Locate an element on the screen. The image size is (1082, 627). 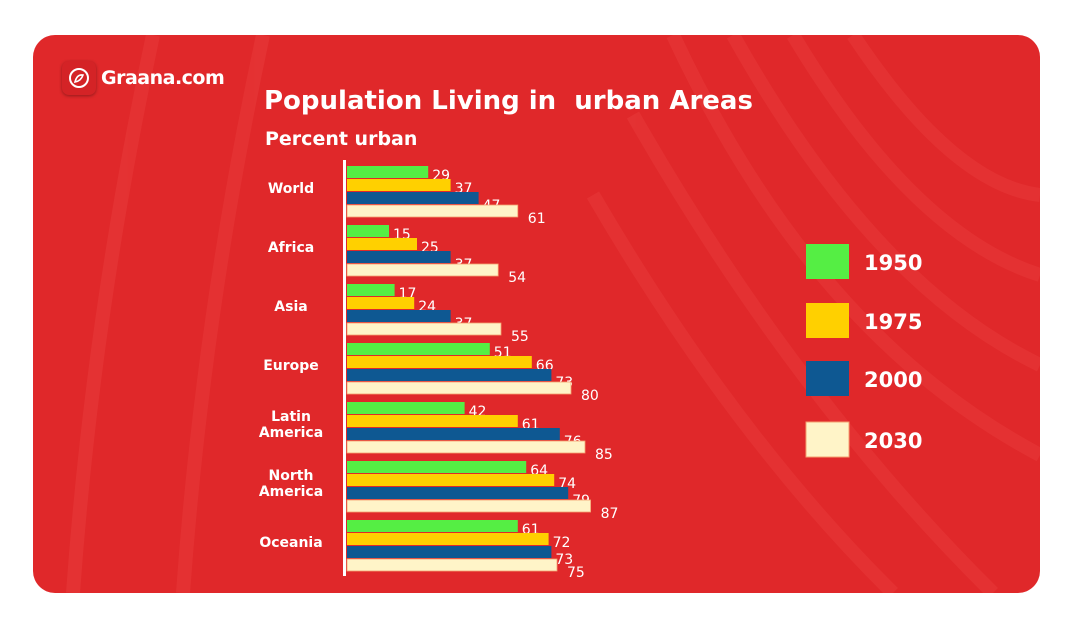
category-label: Europe is located at coordinates (291, 366).